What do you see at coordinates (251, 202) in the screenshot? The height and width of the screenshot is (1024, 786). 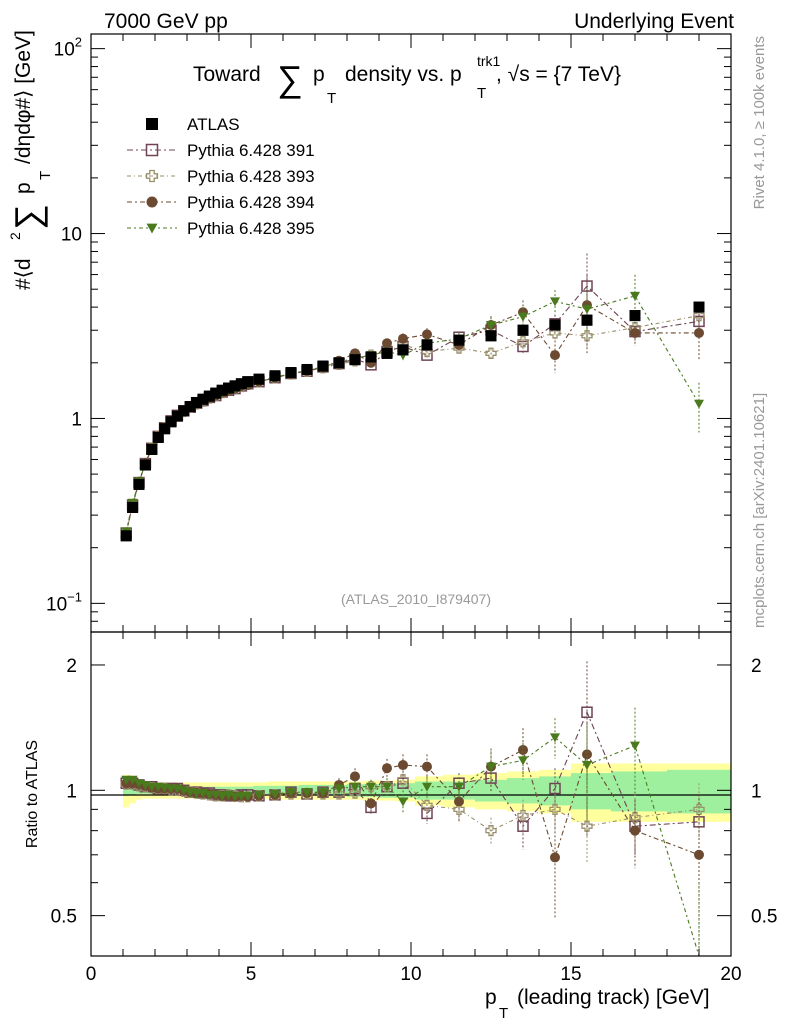 I see `legend-label: Pythia 6.428 394` at bounding box center [251, 202].